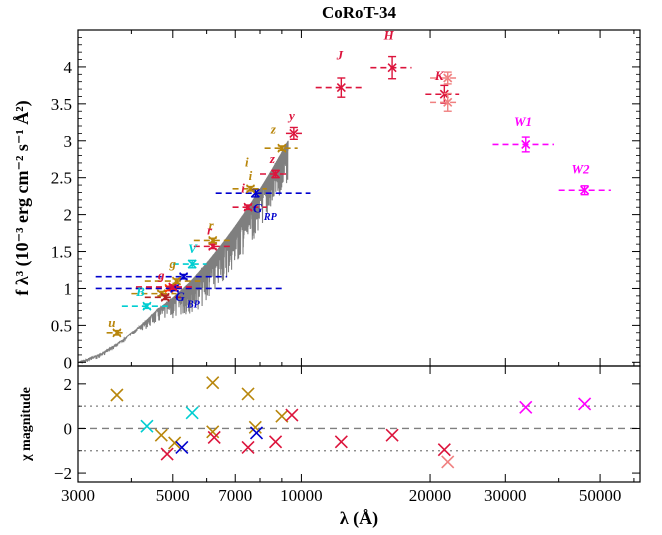 The width and height of the screenshot is (662, 535). What do you see at coordinates (359, 12) in the screenshot?
I see `chart-title: CoRoT-34` at bounding box center [359, 12].